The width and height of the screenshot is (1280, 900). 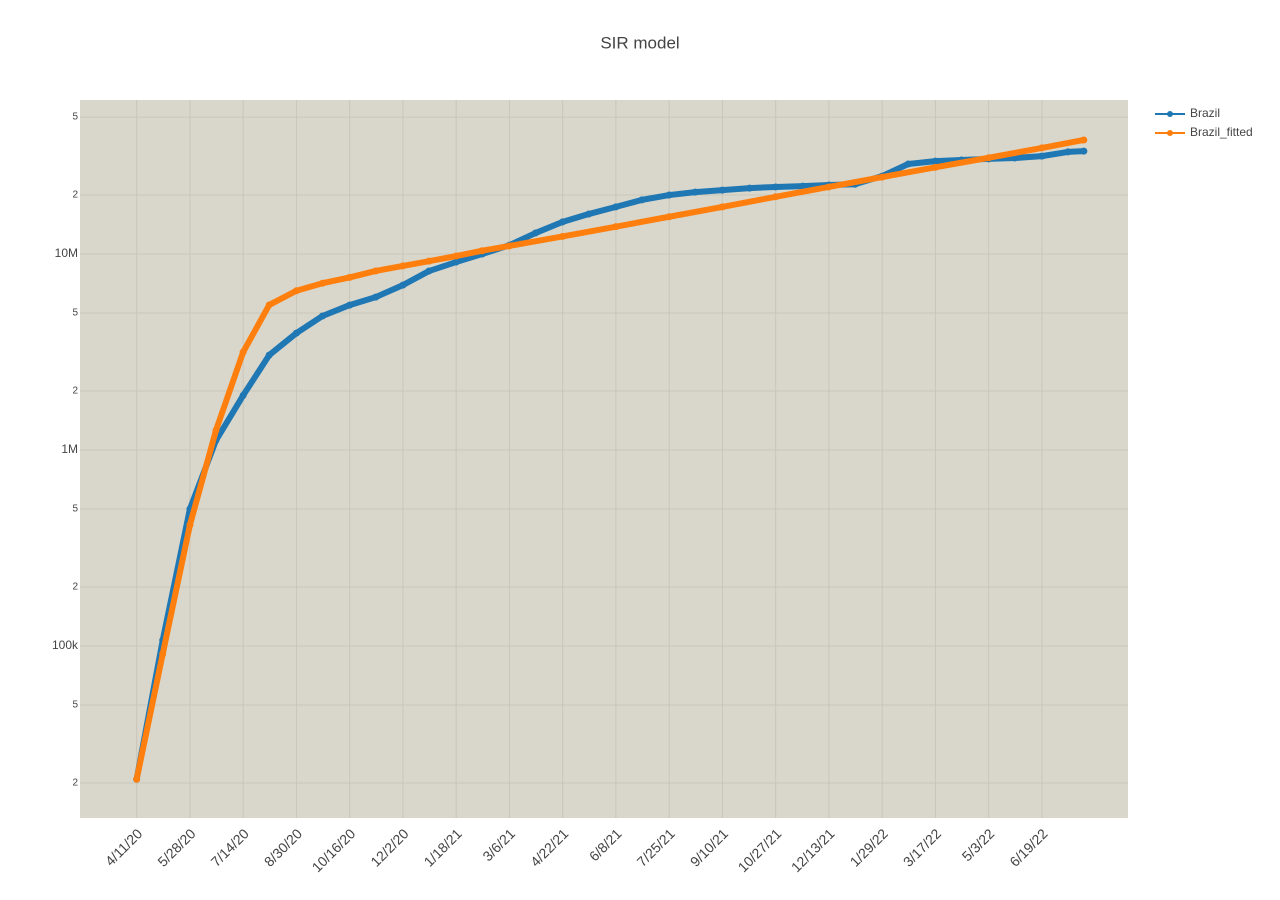 What do you see at coordinates (978, 844) in the screenshot?
I see `x-tick-label: 5/3/22` at bounding box center [978, 844].